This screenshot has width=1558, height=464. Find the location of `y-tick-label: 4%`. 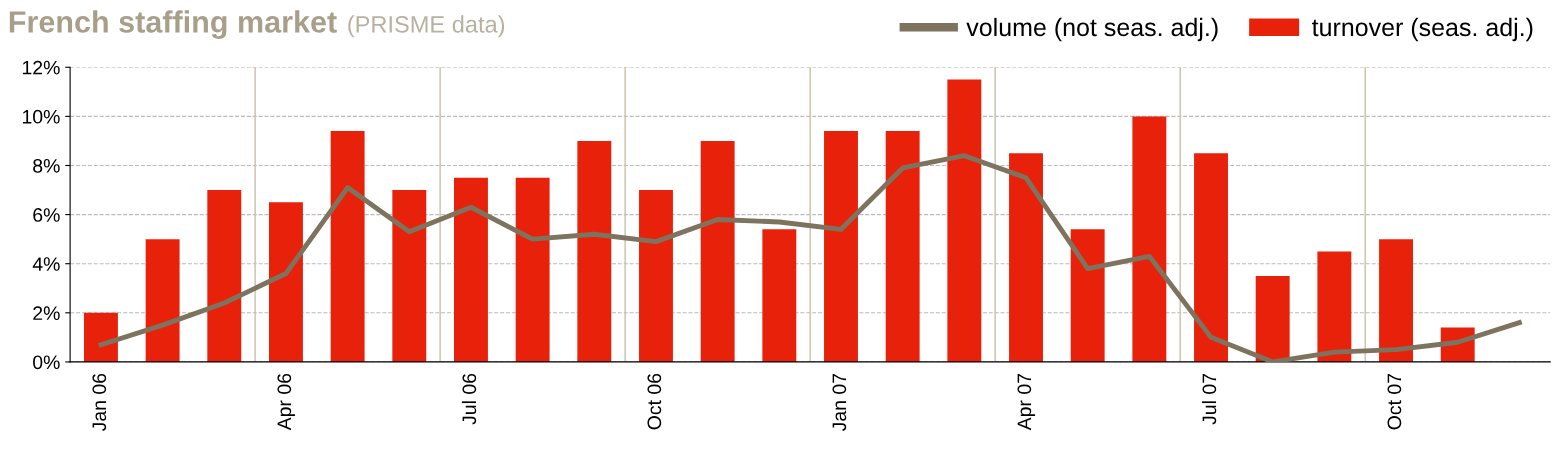

y-tick-label: 4% is located at coordinates (46, 264).